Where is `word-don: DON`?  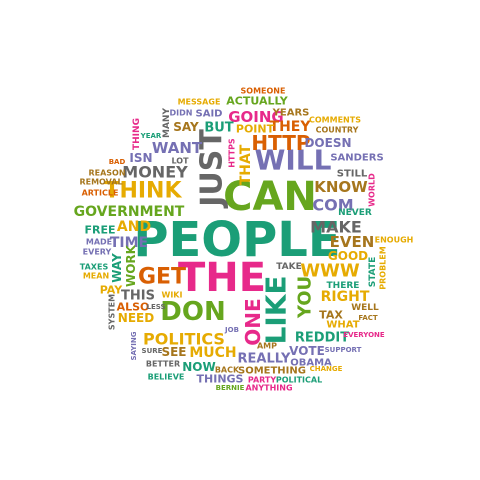 word-don: DON is located at coordinates (192, 312).